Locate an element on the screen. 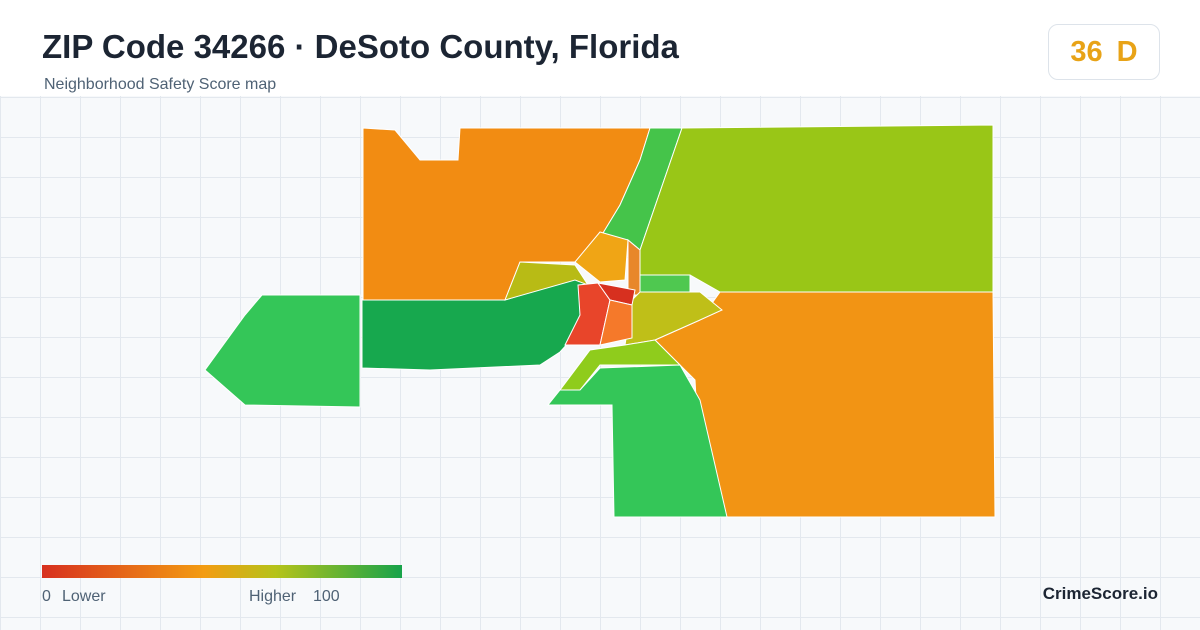  subtitle: Neighborhood Safety Score map is located at coordinates (160, 84).